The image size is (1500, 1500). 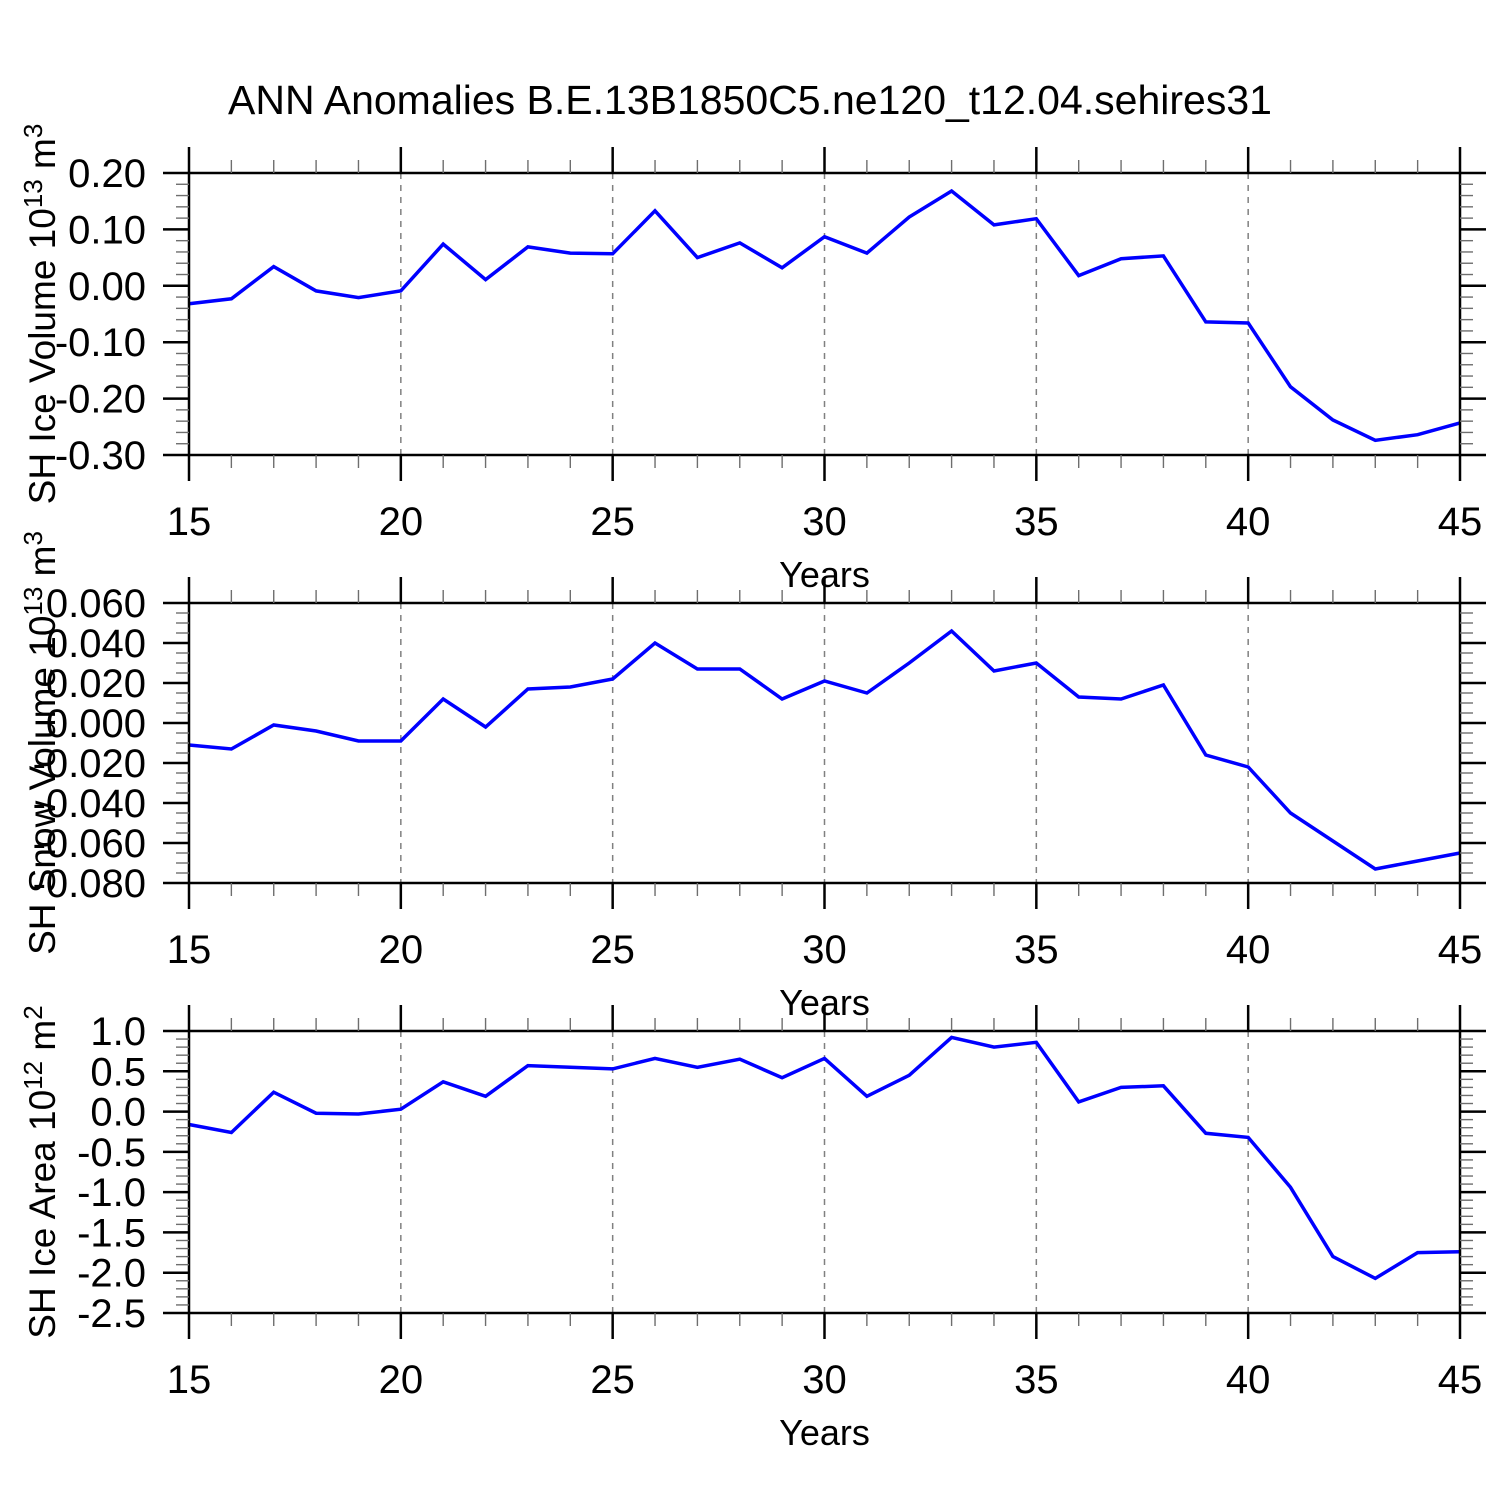 What do you see at coordinates (96, 644) in the screenshot?
I see `y-tick-label: 0.040` at bounding box center [96, 644].